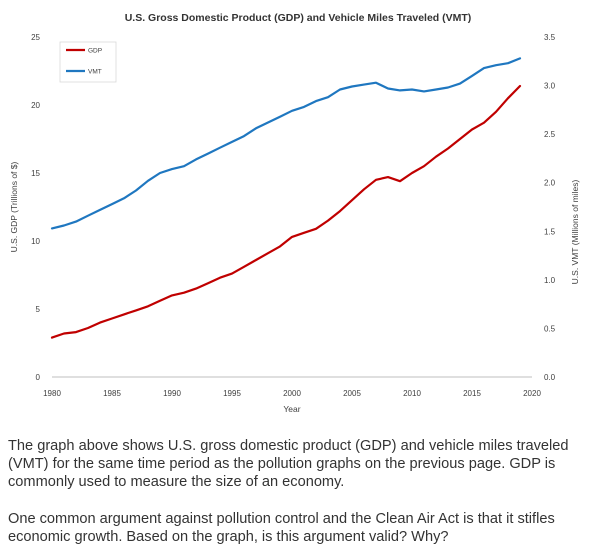 The width and height of the screenshot is (596, 559). I want to click on x-tick-label-2000: 2000, so click(292, 393).